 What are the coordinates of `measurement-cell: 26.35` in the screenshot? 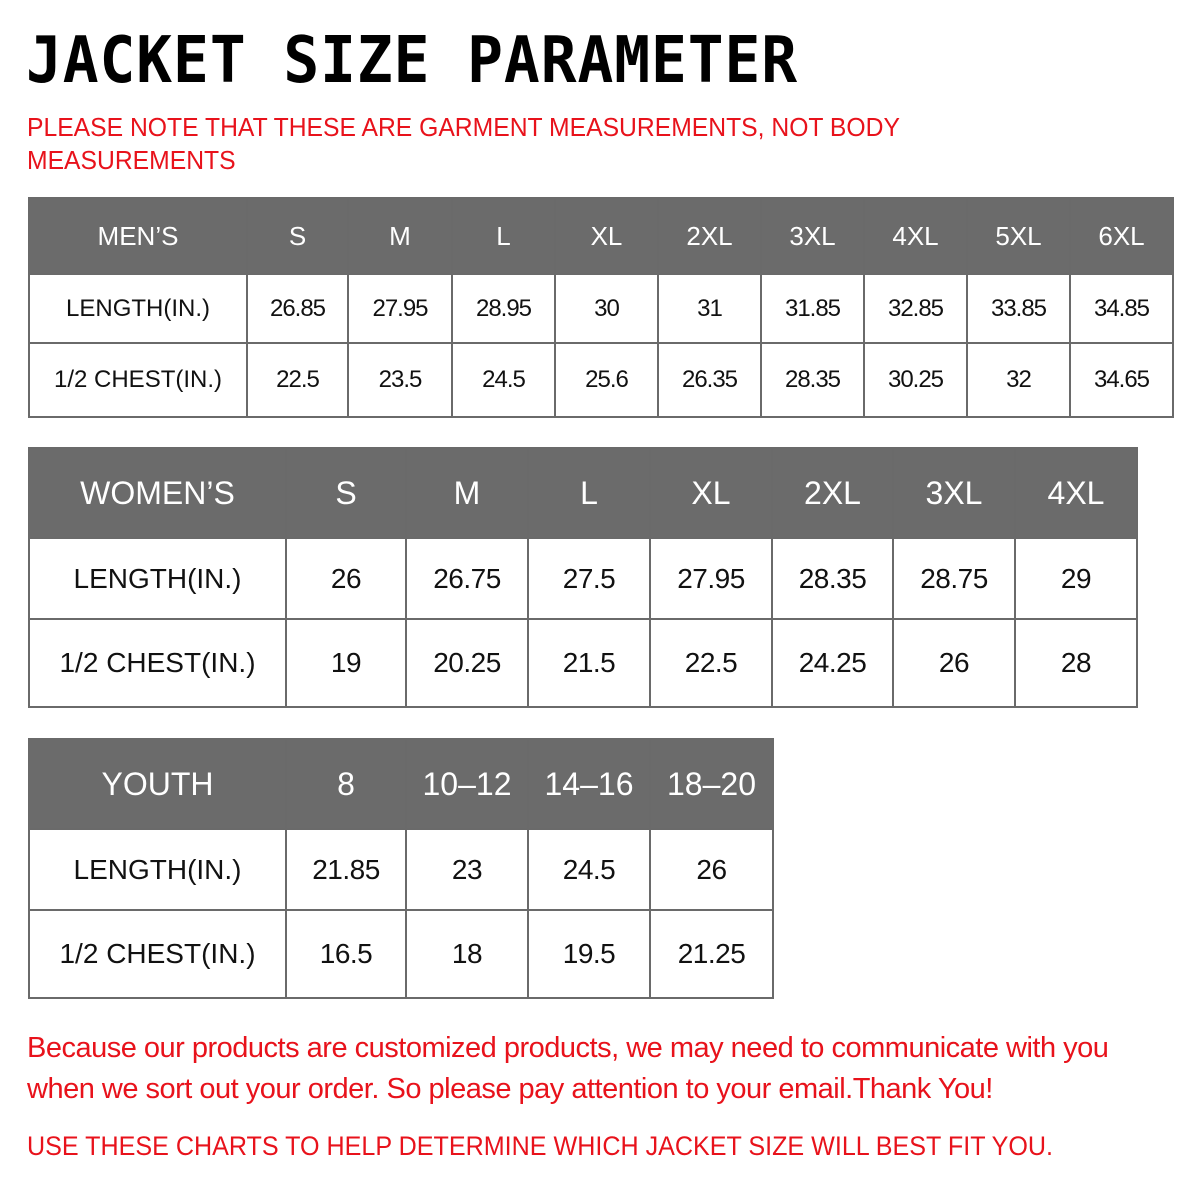 It's located at (709, 380).